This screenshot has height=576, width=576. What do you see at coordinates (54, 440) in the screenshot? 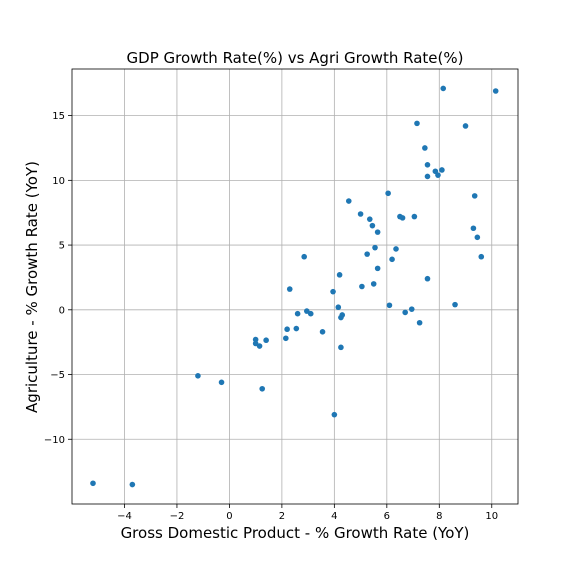
I see `y-tick-label: −10` at bounding box center [54, 440].